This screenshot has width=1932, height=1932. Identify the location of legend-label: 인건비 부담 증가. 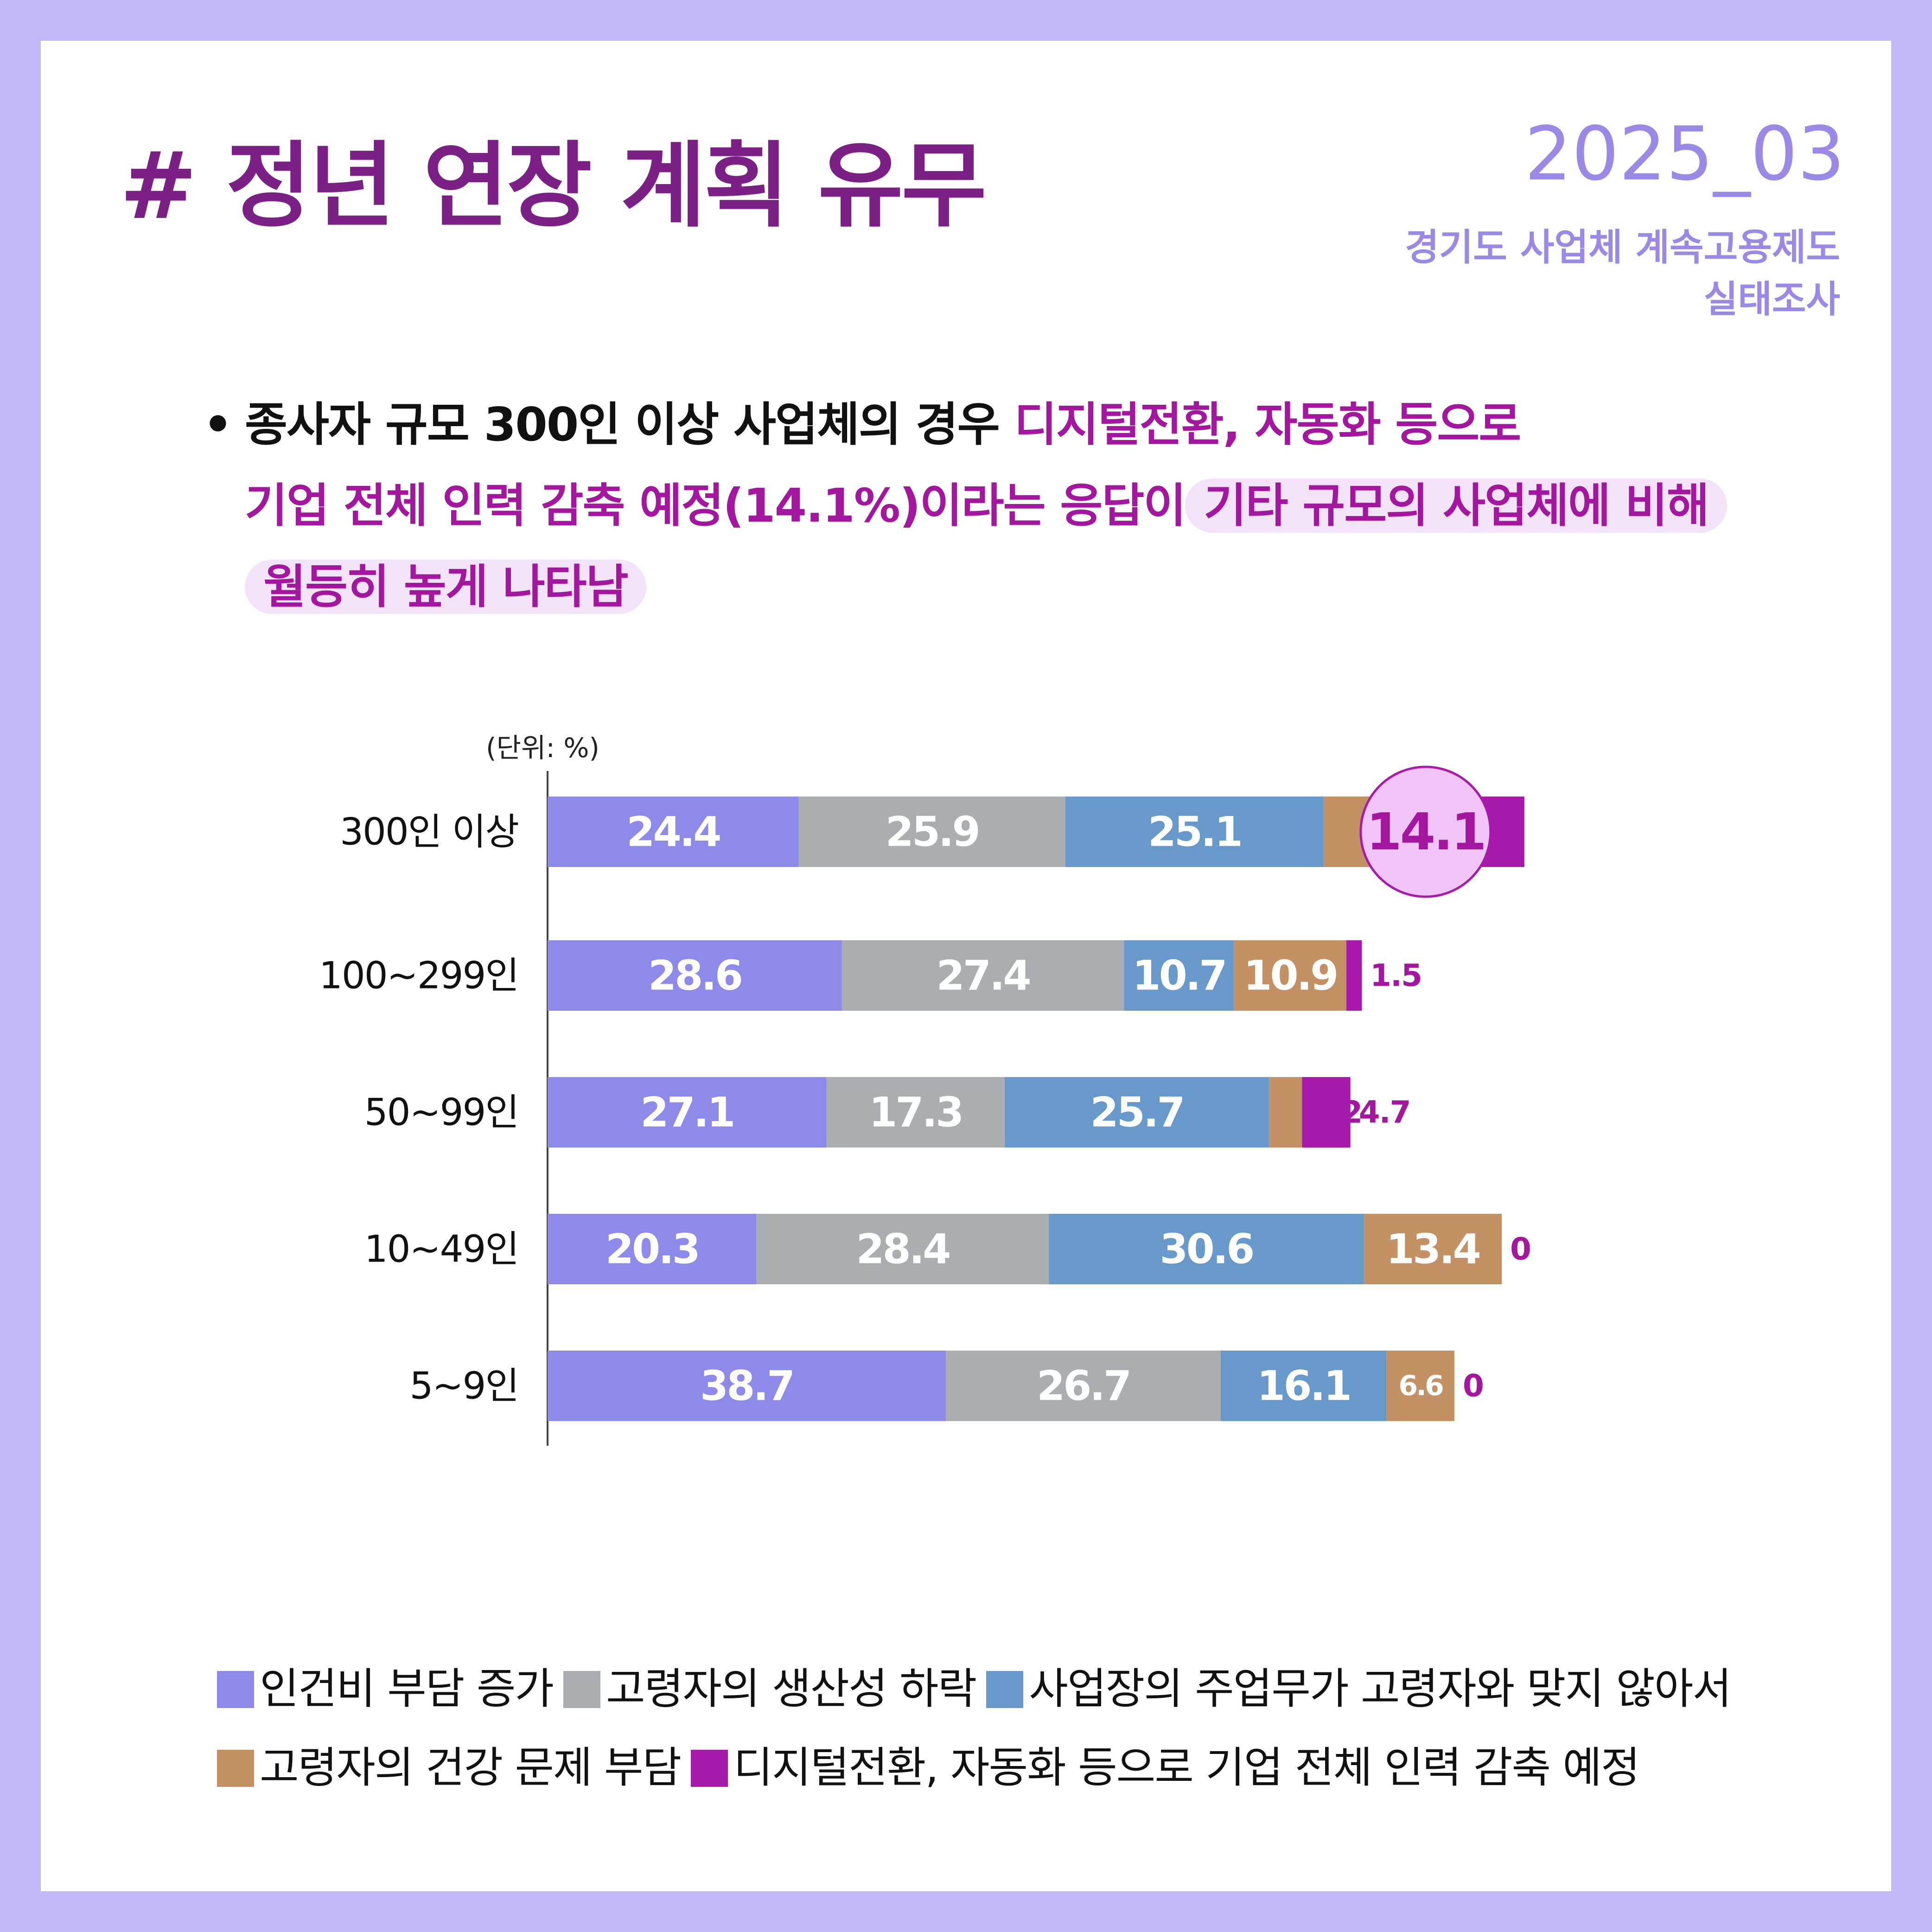
(407, 1689).